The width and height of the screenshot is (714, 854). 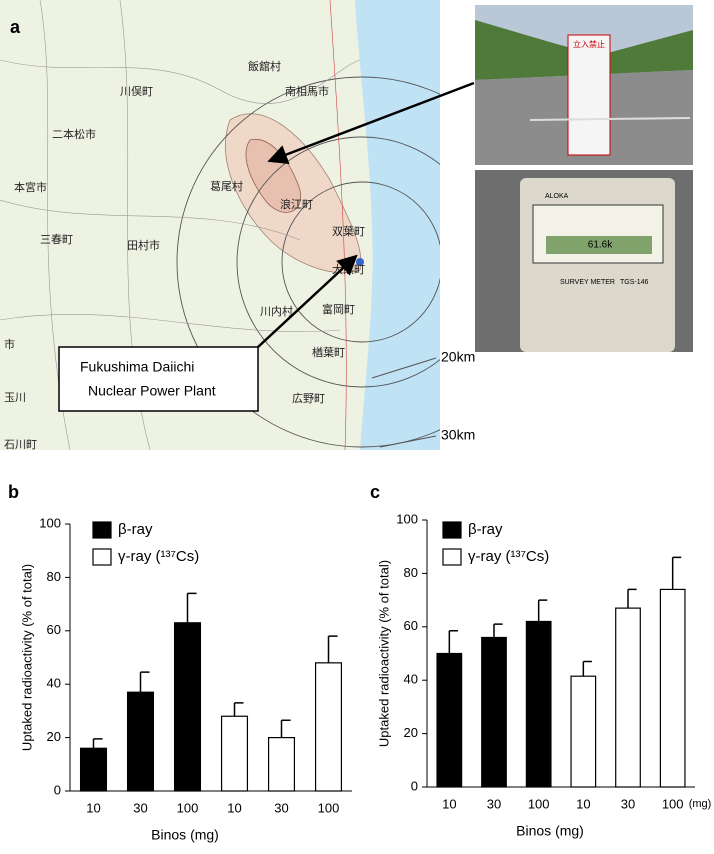 I want to click on meter-text: 61.6k, so click(x=600, y=245).